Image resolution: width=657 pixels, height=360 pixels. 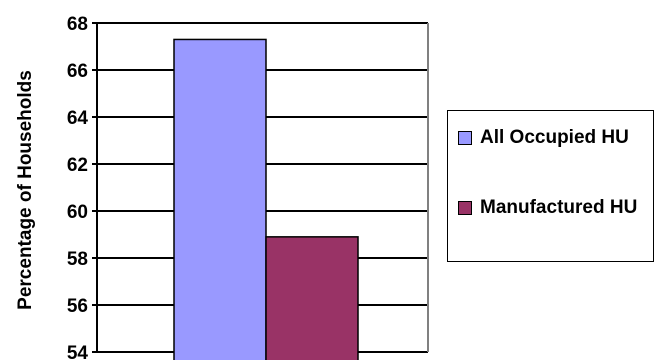 What do you see at coordinates (77, 165) in the screenshot?
I see `y-tick-label-62: 62` at bounding box center [77, 165].